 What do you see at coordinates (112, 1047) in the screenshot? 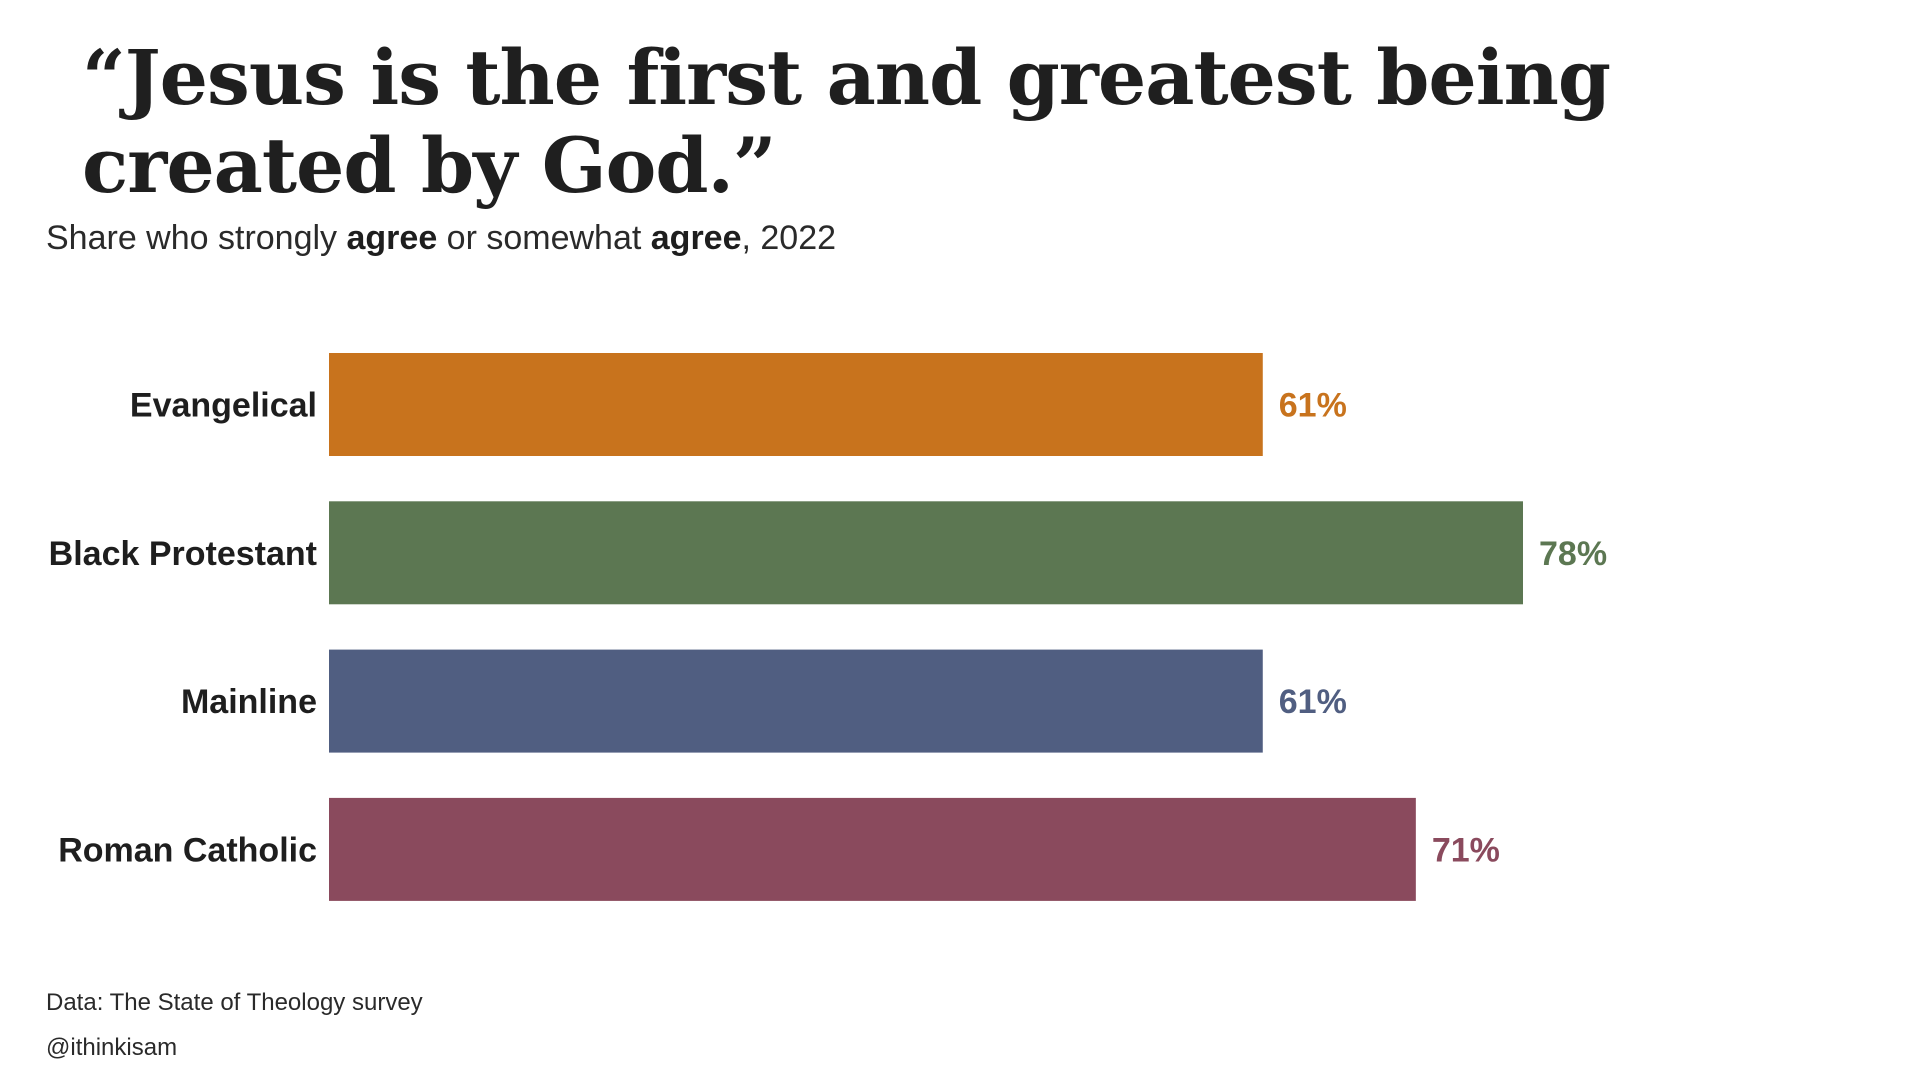
I see `author-credit: @ithinkisam` at bounding box center [112, 1047].